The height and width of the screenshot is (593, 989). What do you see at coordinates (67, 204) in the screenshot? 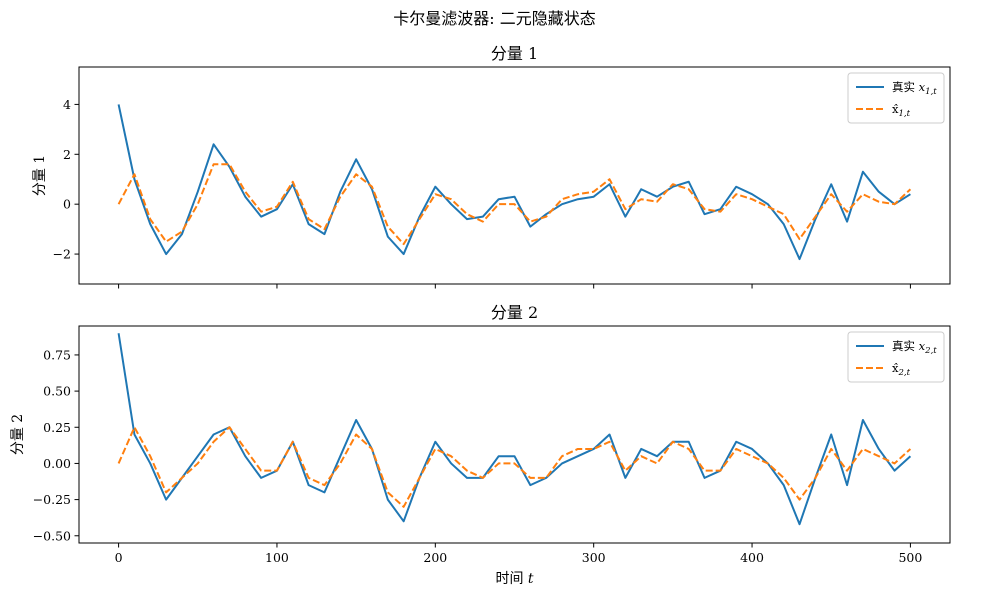
I see `y-tick-label: 0` at bounding box center [67, 204].